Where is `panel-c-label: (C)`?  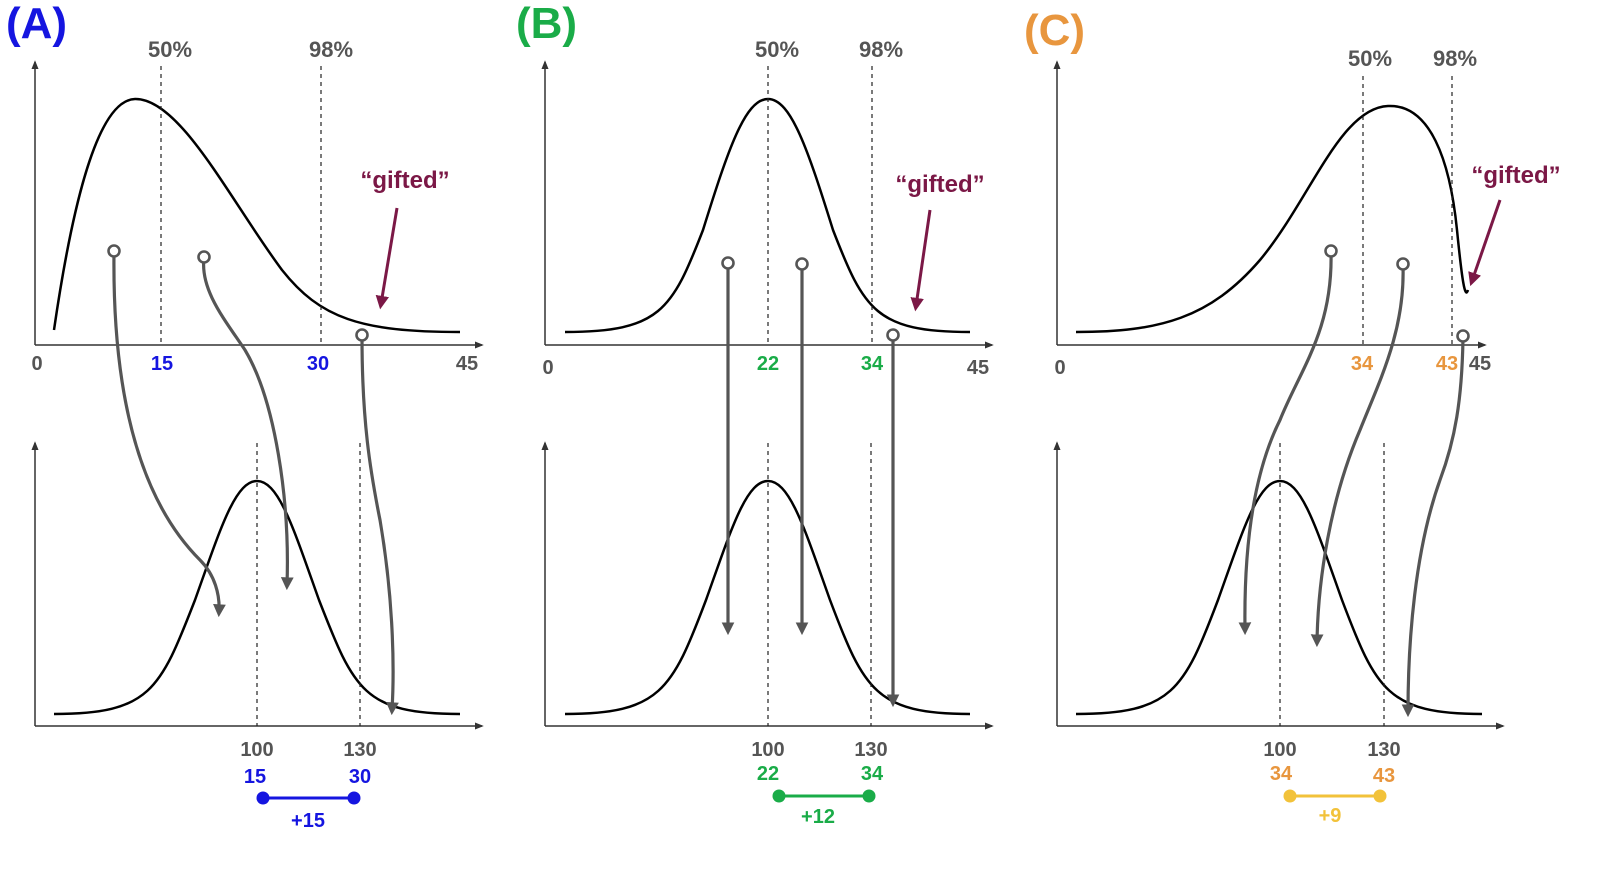 panel-c-label: (C) is located at coordinates (1054, 30).